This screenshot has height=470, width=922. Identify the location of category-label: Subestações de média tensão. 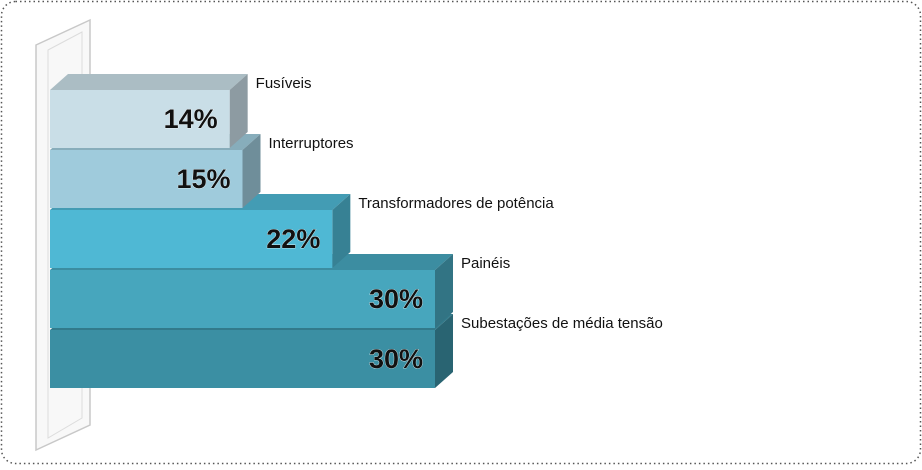
(562, 323).